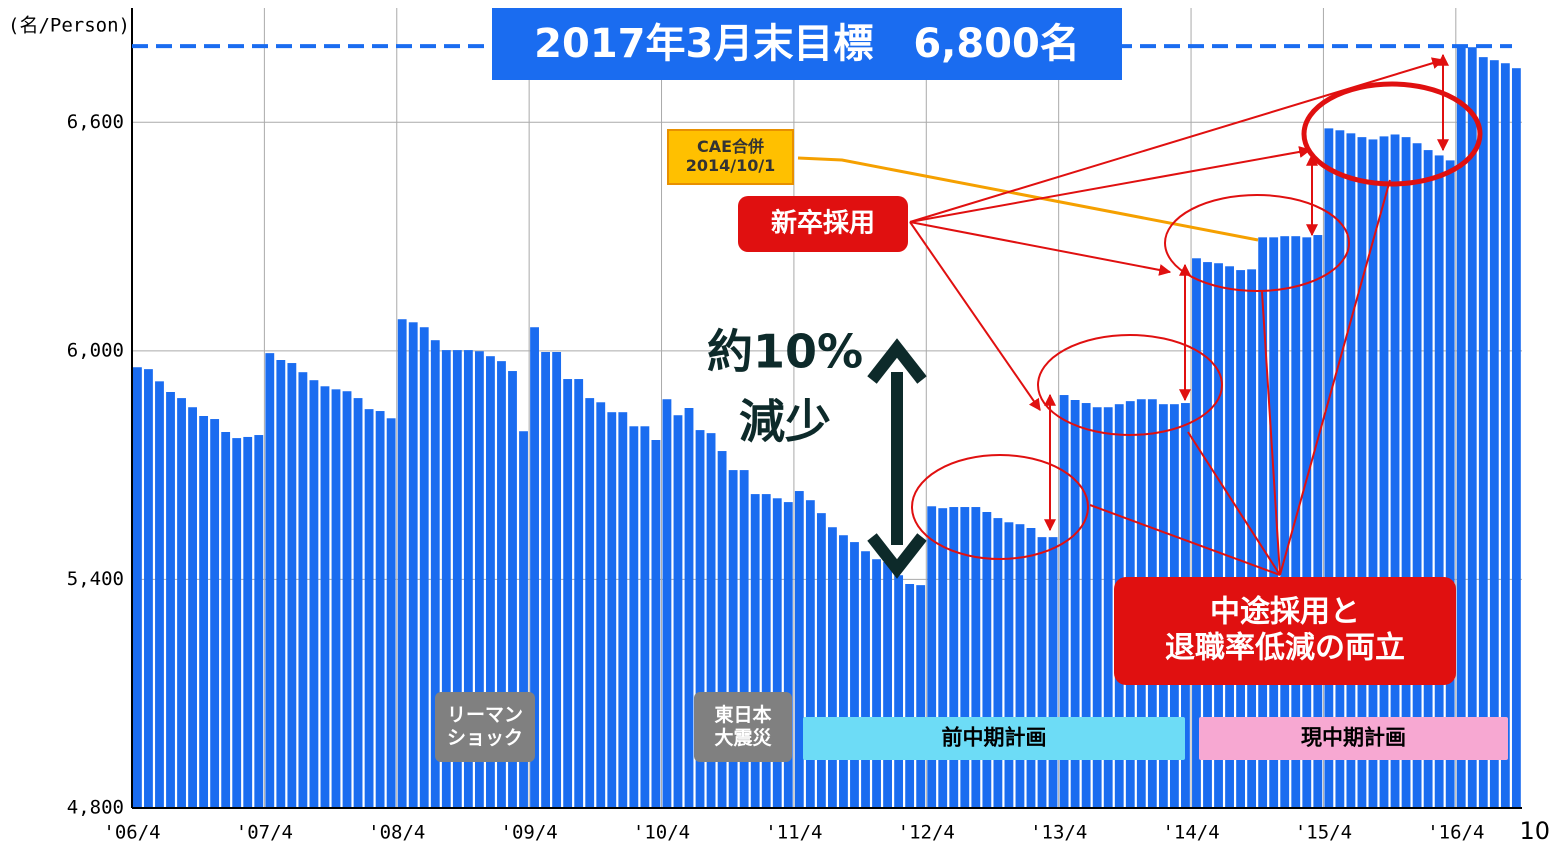  Describe the element at coordinates (131, 833) in the screenshot. I see `x-tick-label: '06/4` at that location.